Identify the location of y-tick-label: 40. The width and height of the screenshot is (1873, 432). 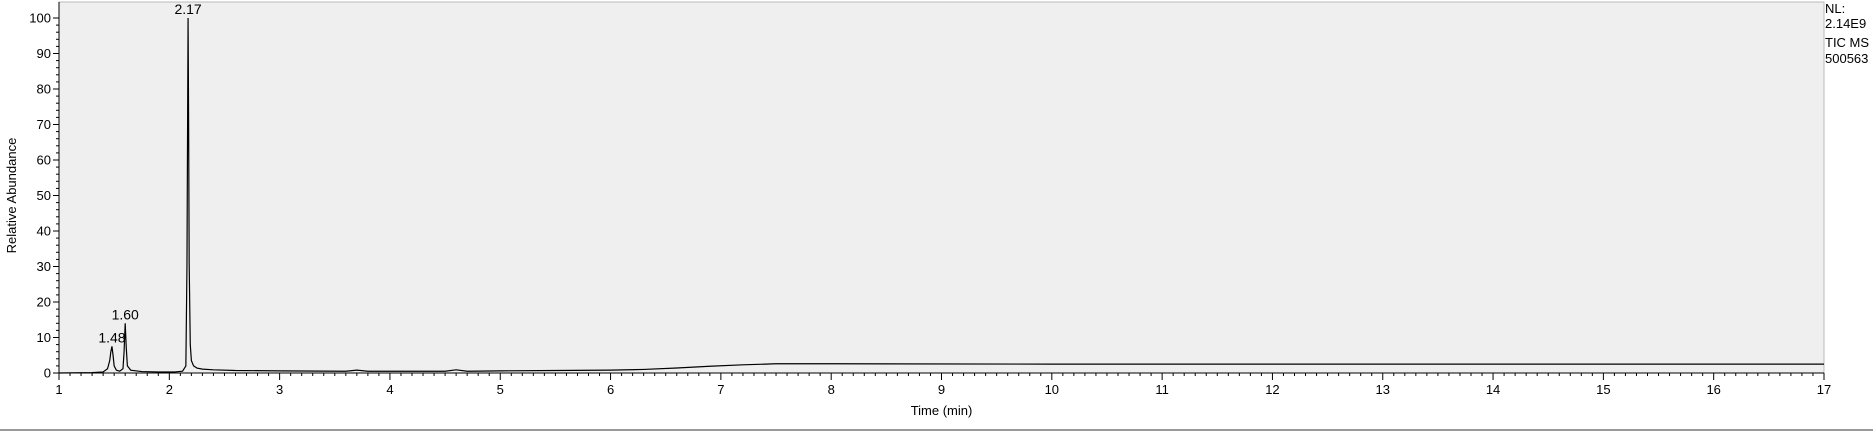
(44, 231).